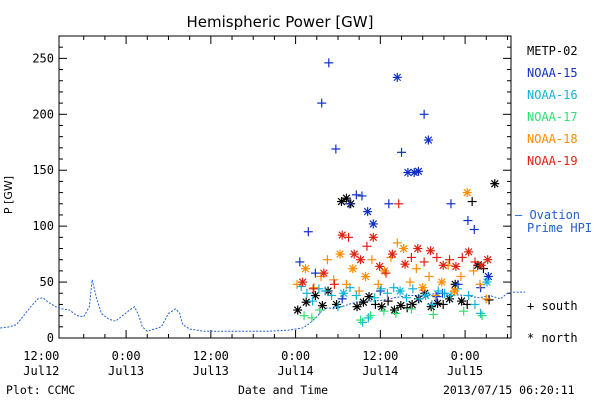 This screenshot has height=400, width=600. Describe the element at coordinates (8, 195) in the screenshot. I see `y-axis-label: P [GW]` at that location.